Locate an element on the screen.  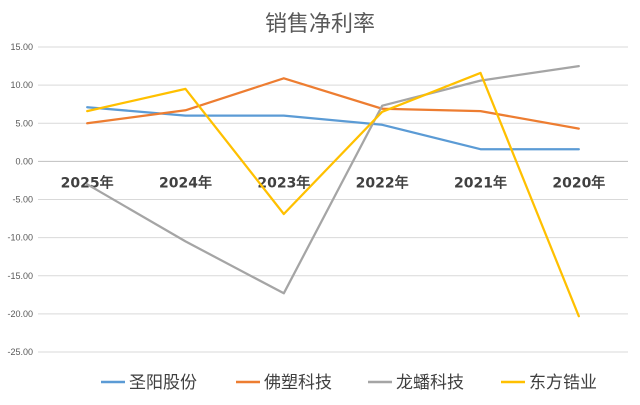
legend-label: 龙蟠科技 is located at coordinates (430, 383).